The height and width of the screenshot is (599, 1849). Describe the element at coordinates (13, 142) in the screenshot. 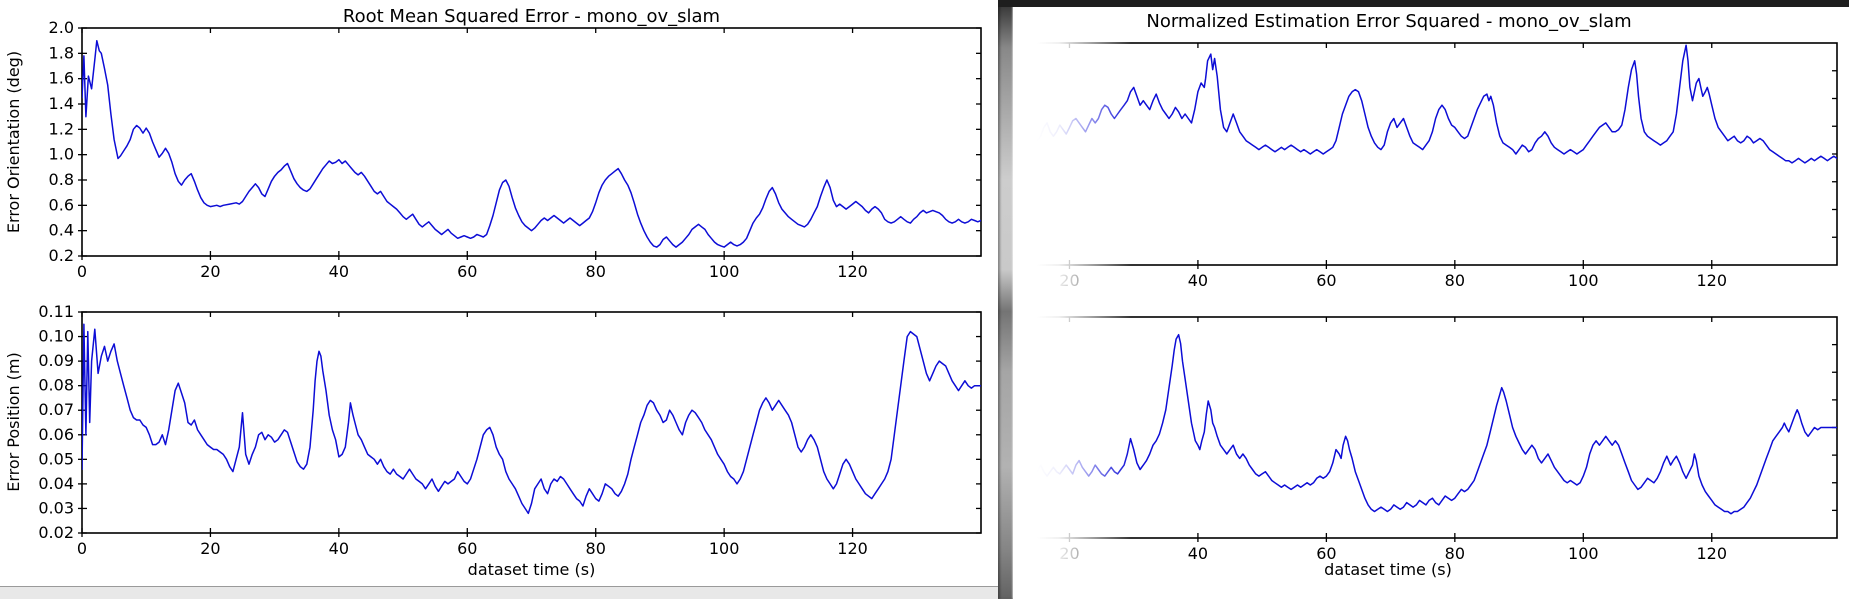

I see `rmse-orientation-ylabel: Error Orientation (deg)` at that location.